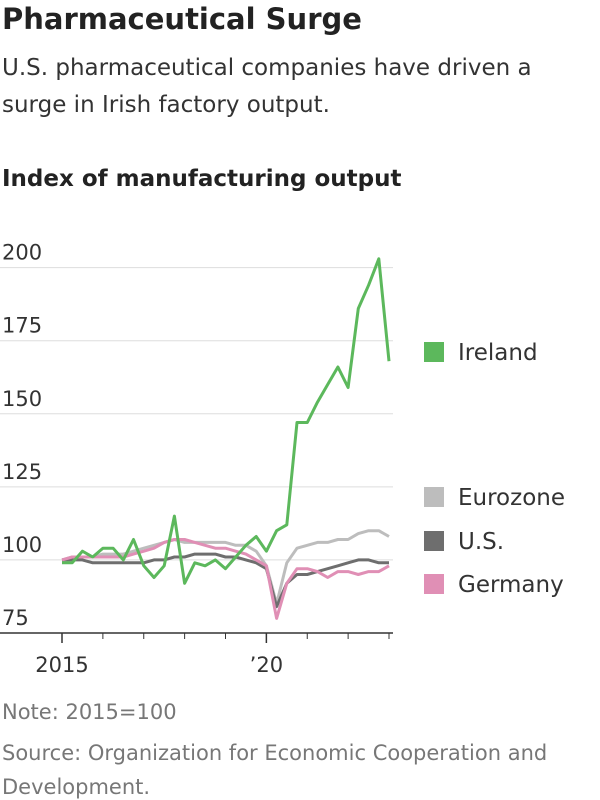 The height and width of the screenshot is (800, 600). What do you see at coordinates (89, 712) in the screenshot?
I see `note: Note: 2015=100` at bounding box center [89, 712].